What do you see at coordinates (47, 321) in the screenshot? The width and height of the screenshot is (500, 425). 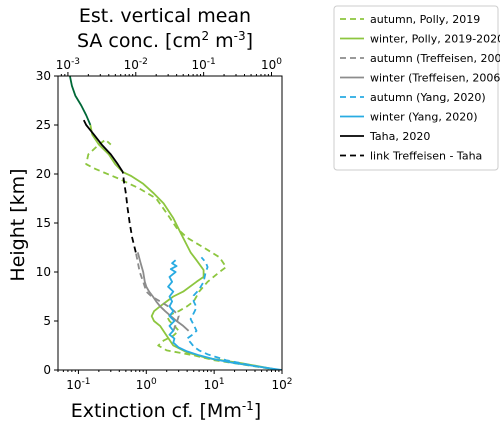 I see `y-tick-label: 5` at bounding box center [47, 321].